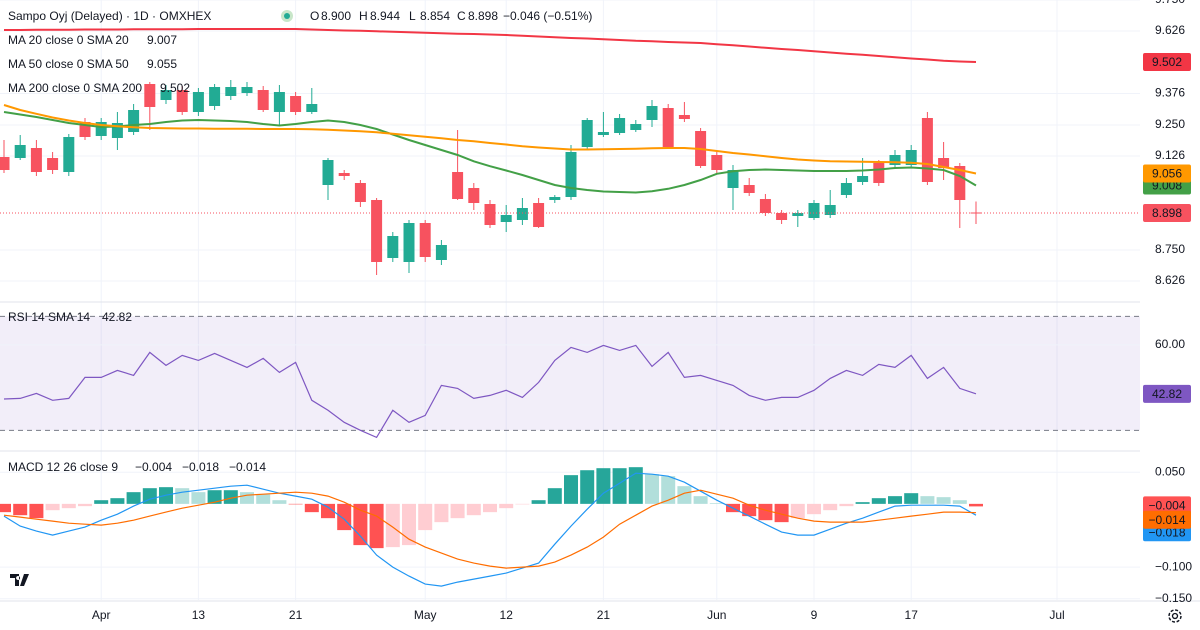 The image size is (1200, 630). Describe the element at coordinates (63, 467) in the screenshot. I see `legend-name: MACD 12 26 close 9` at that location.